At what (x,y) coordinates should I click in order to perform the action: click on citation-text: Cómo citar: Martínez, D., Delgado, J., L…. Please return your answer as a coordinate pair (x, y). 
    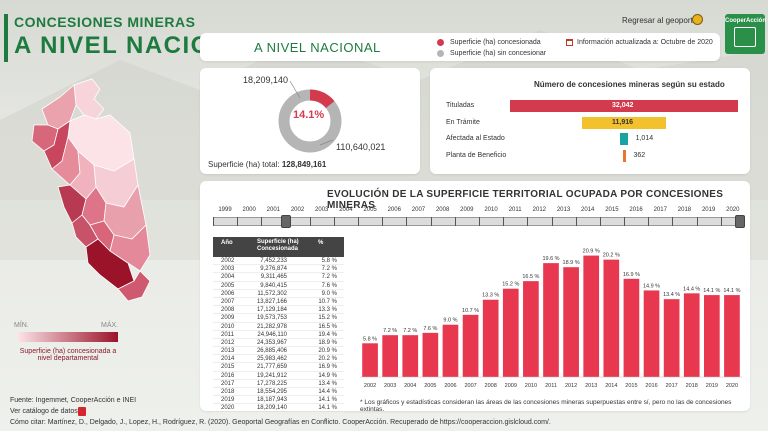
    Looking at the image, I should click on (280, 422).